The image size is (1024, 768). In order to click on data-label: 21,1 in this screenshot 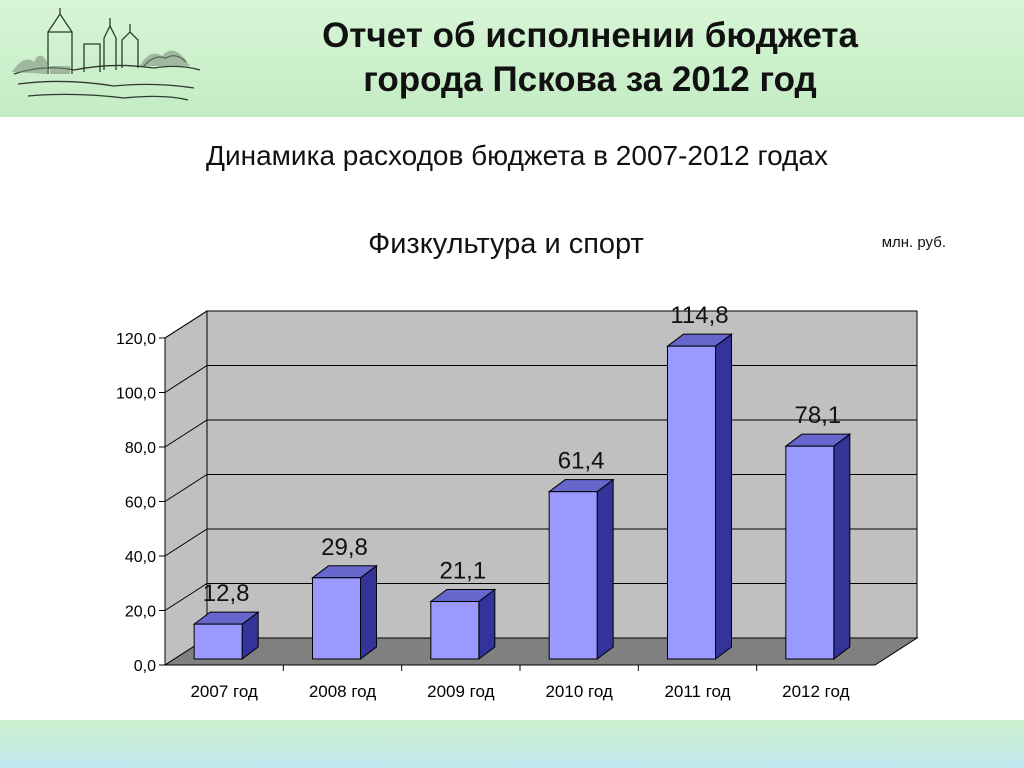, I will do `click(462, 571)`.